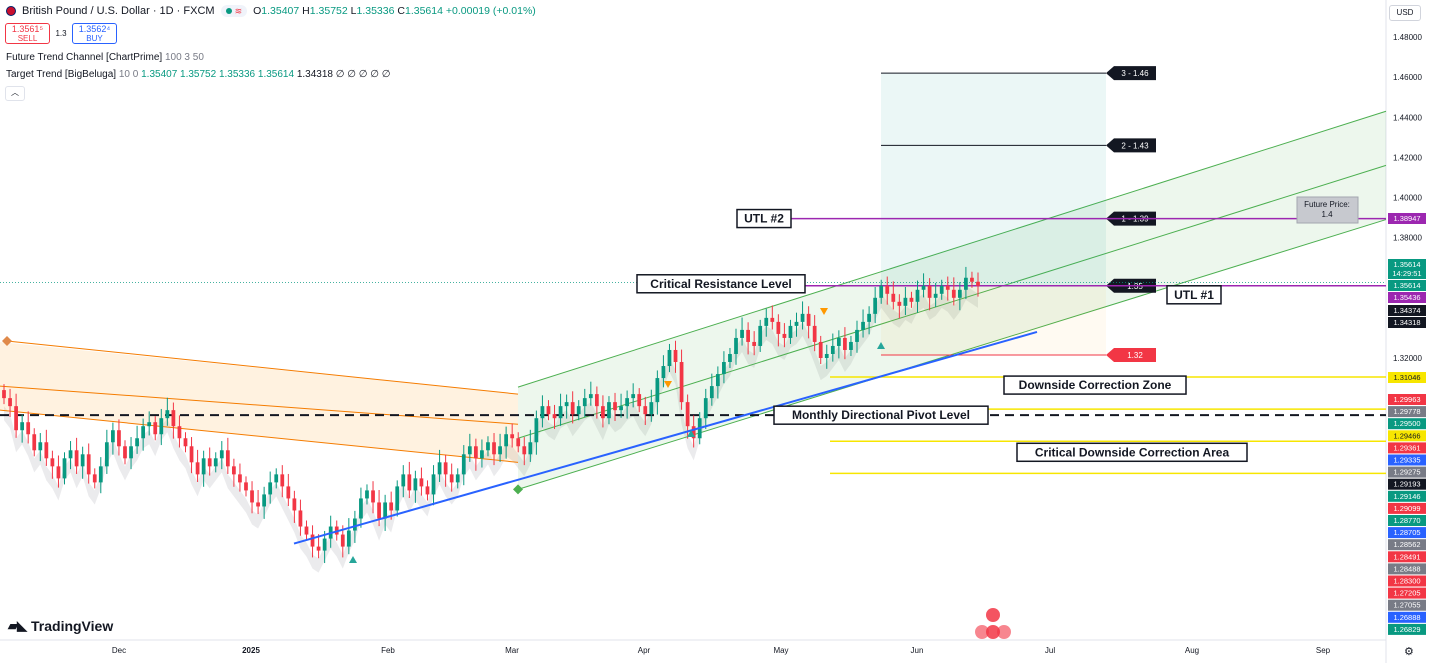 This screenshot has height=668, width=1429. Describe the element at coordinates (1407, 358) in the screenshot. I see `y-tick-label: 1.32000` at that location.